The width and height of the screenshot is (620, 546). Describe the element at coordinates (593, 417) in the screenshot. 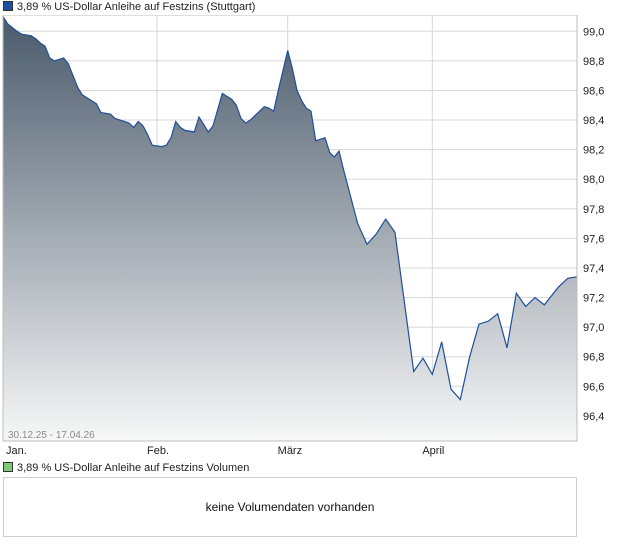

I see `y-tick-label: 96,4` at that location.